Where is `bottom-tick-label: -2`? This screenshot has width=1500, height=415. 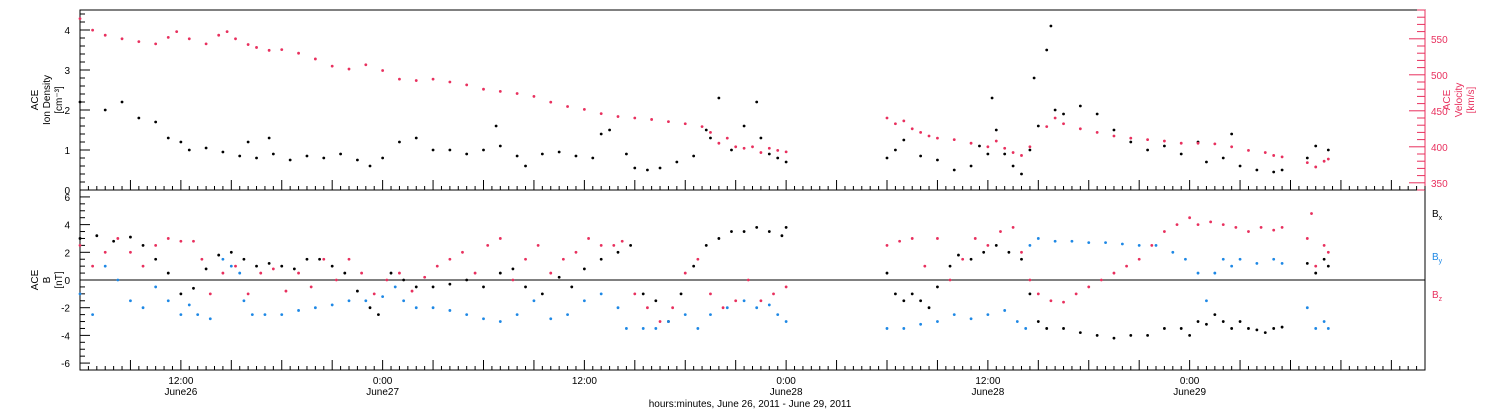
bottom-tick-label: -2 is located at coordinates (65, 309).